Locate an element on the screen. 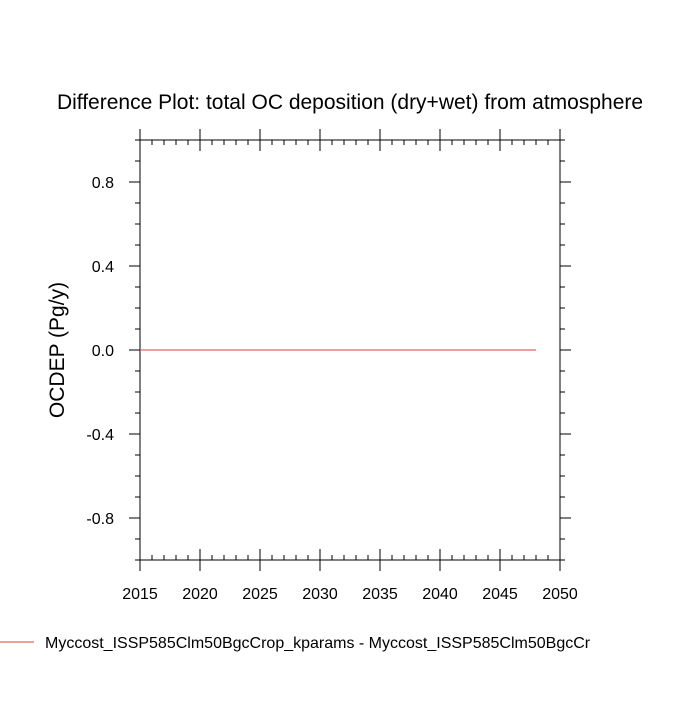 Image resolution: width=700 pixels, height=705 pixels. y-tick-label: 0.4 is located at coordinates (103, 267).